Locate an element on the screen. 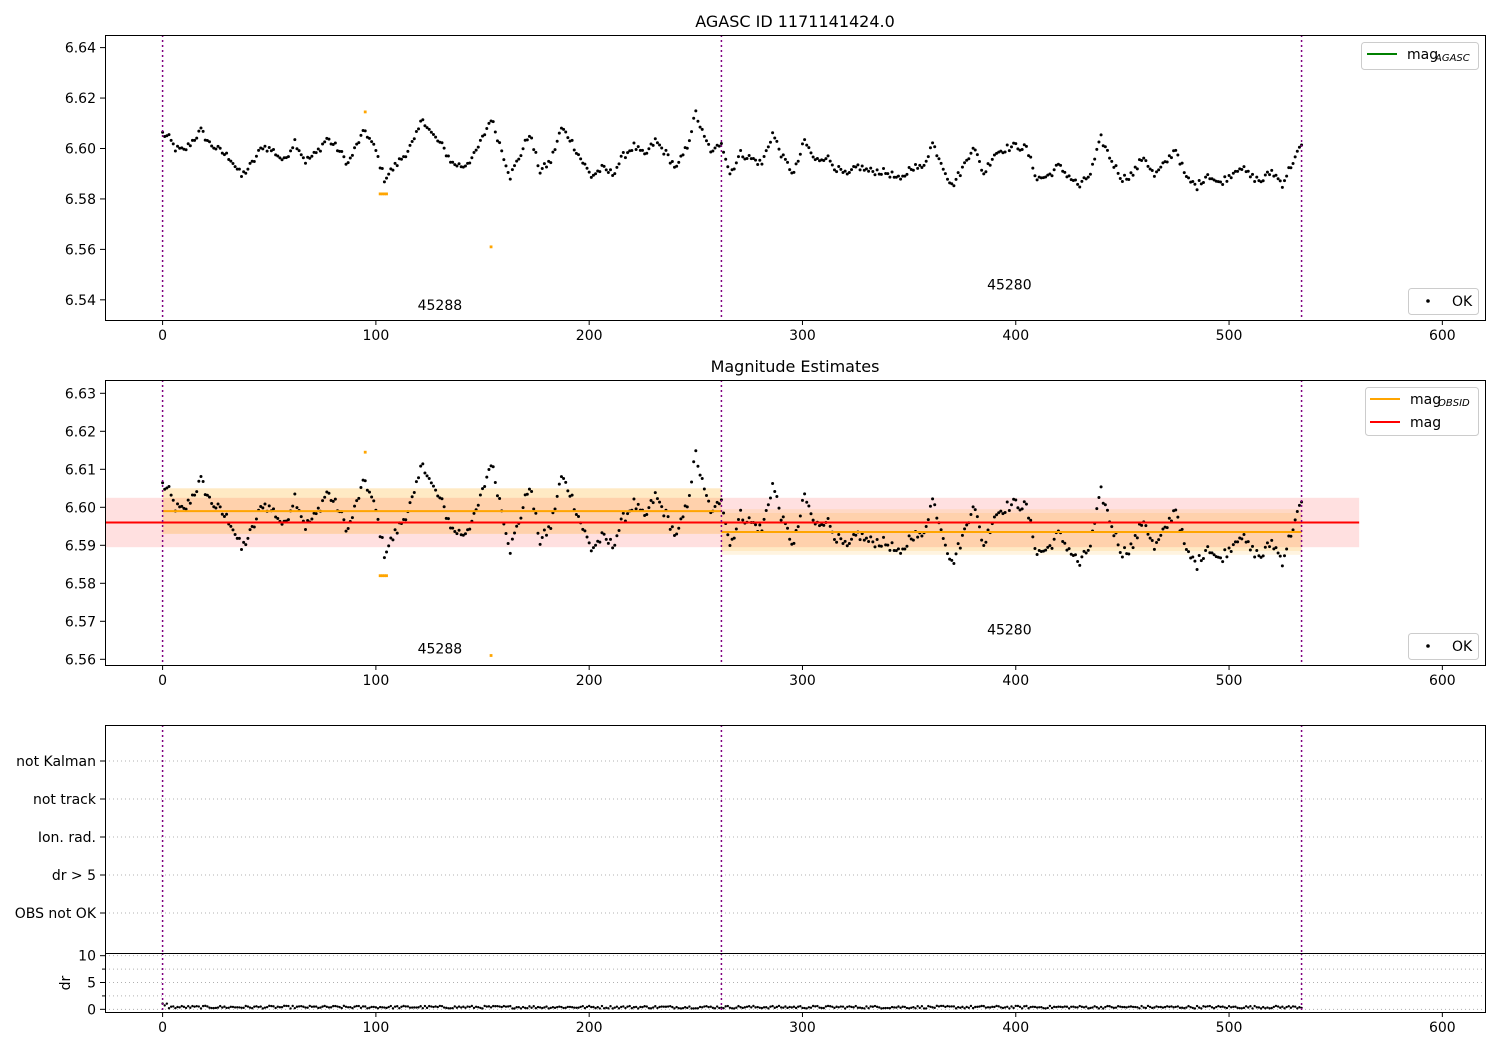 This screenshot has height=1050, width=1500. legend-label-mag: mag is located at coordinates (1422, 55).